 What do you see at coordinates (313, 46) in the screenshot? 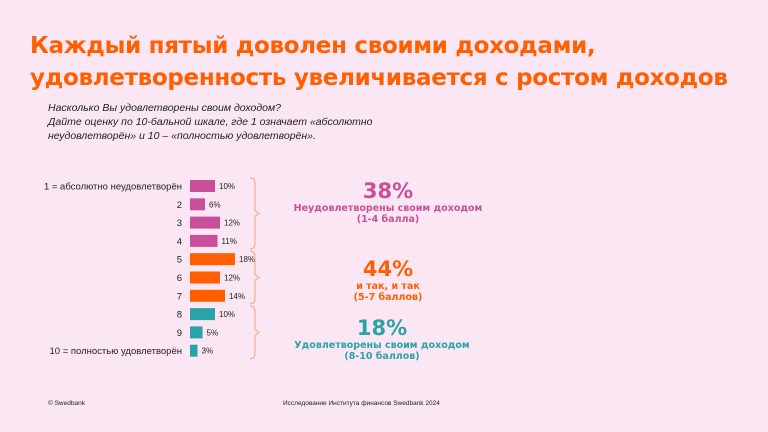
I see `title-line-1: Каждый пятый доволен своими доходами,` at bounding box center [313, 46].